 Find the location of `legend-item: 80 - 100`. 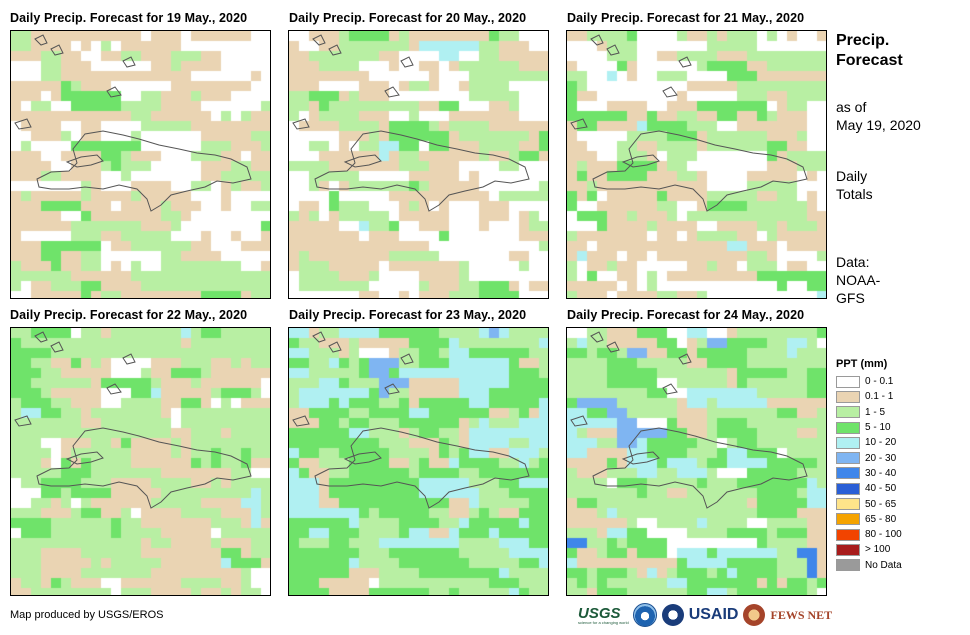

legend-item: 80 - 100 is located at coordinates (869, 534).